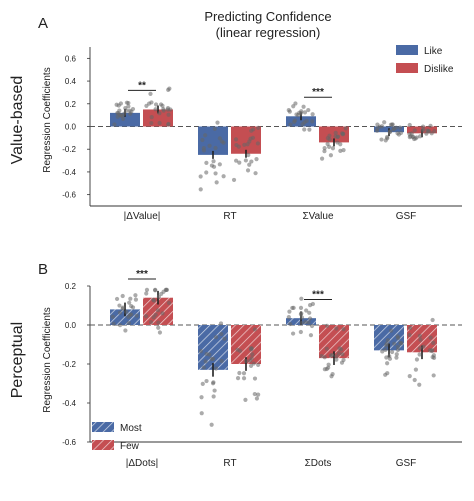 This screenshot has height=501, width=474. What do you see at coordinates (433, 51) in the screenshot?
I see `legend-label-like: Like` at bounding box center [433, 51].